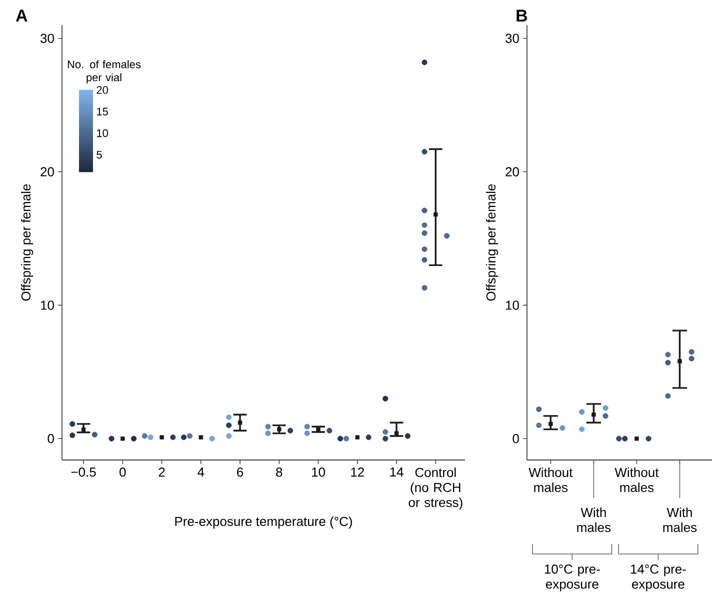 This screenshot has height=613, width=721. I want to click on color-bar-title: No. of females per vial, so click(104, 72).